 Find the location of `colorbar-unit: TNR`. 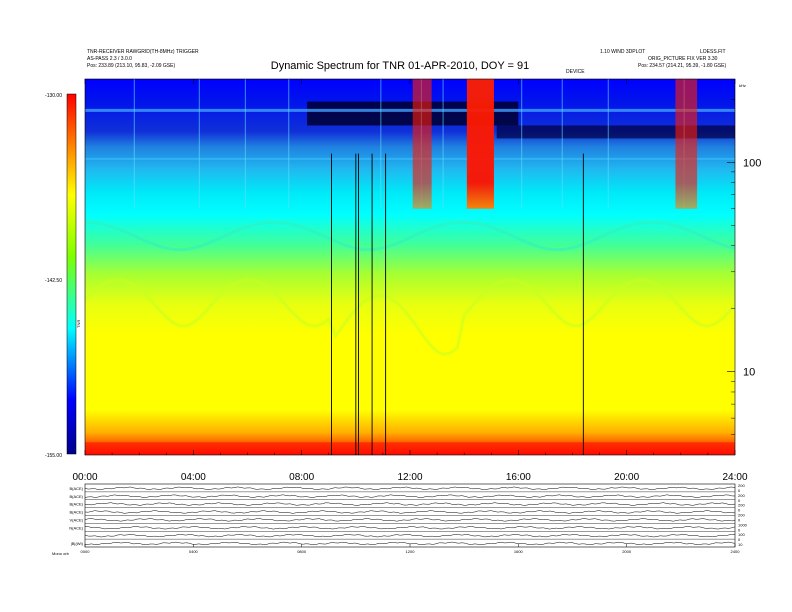

colorbar-unit: TNR is located at coordinates (78, 324).